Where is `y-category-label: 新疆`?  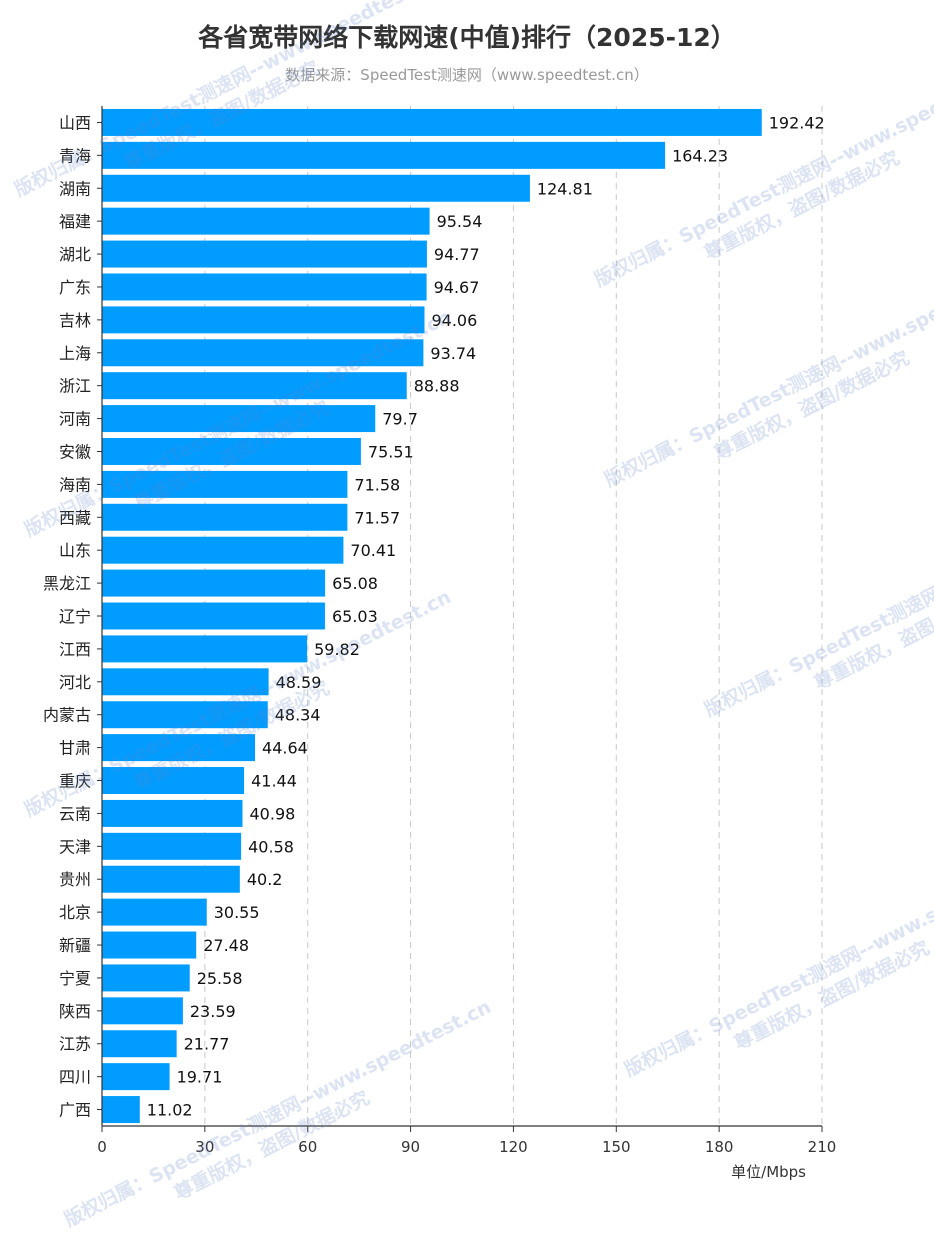 y-category-label: 新疆 is located at coordinates (75, 945).